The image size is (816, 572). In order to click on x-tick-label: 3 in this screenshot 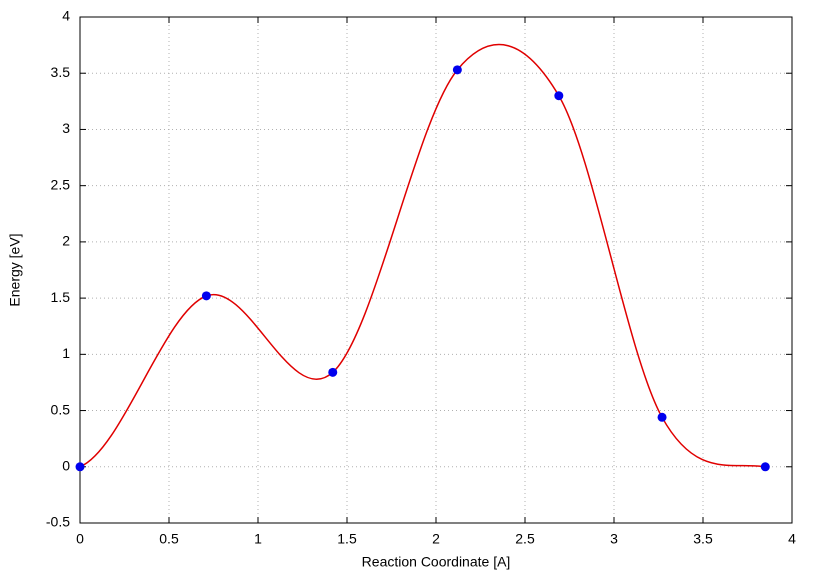, I will do `click(614, 539)`.